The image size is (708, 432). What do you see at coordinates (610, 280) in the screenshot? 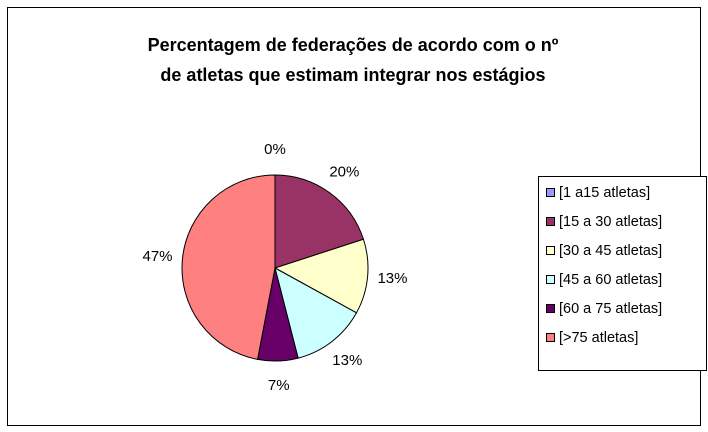
I see `legend-label: [45 a 60 atletas]` at bounding box center [610, 280].